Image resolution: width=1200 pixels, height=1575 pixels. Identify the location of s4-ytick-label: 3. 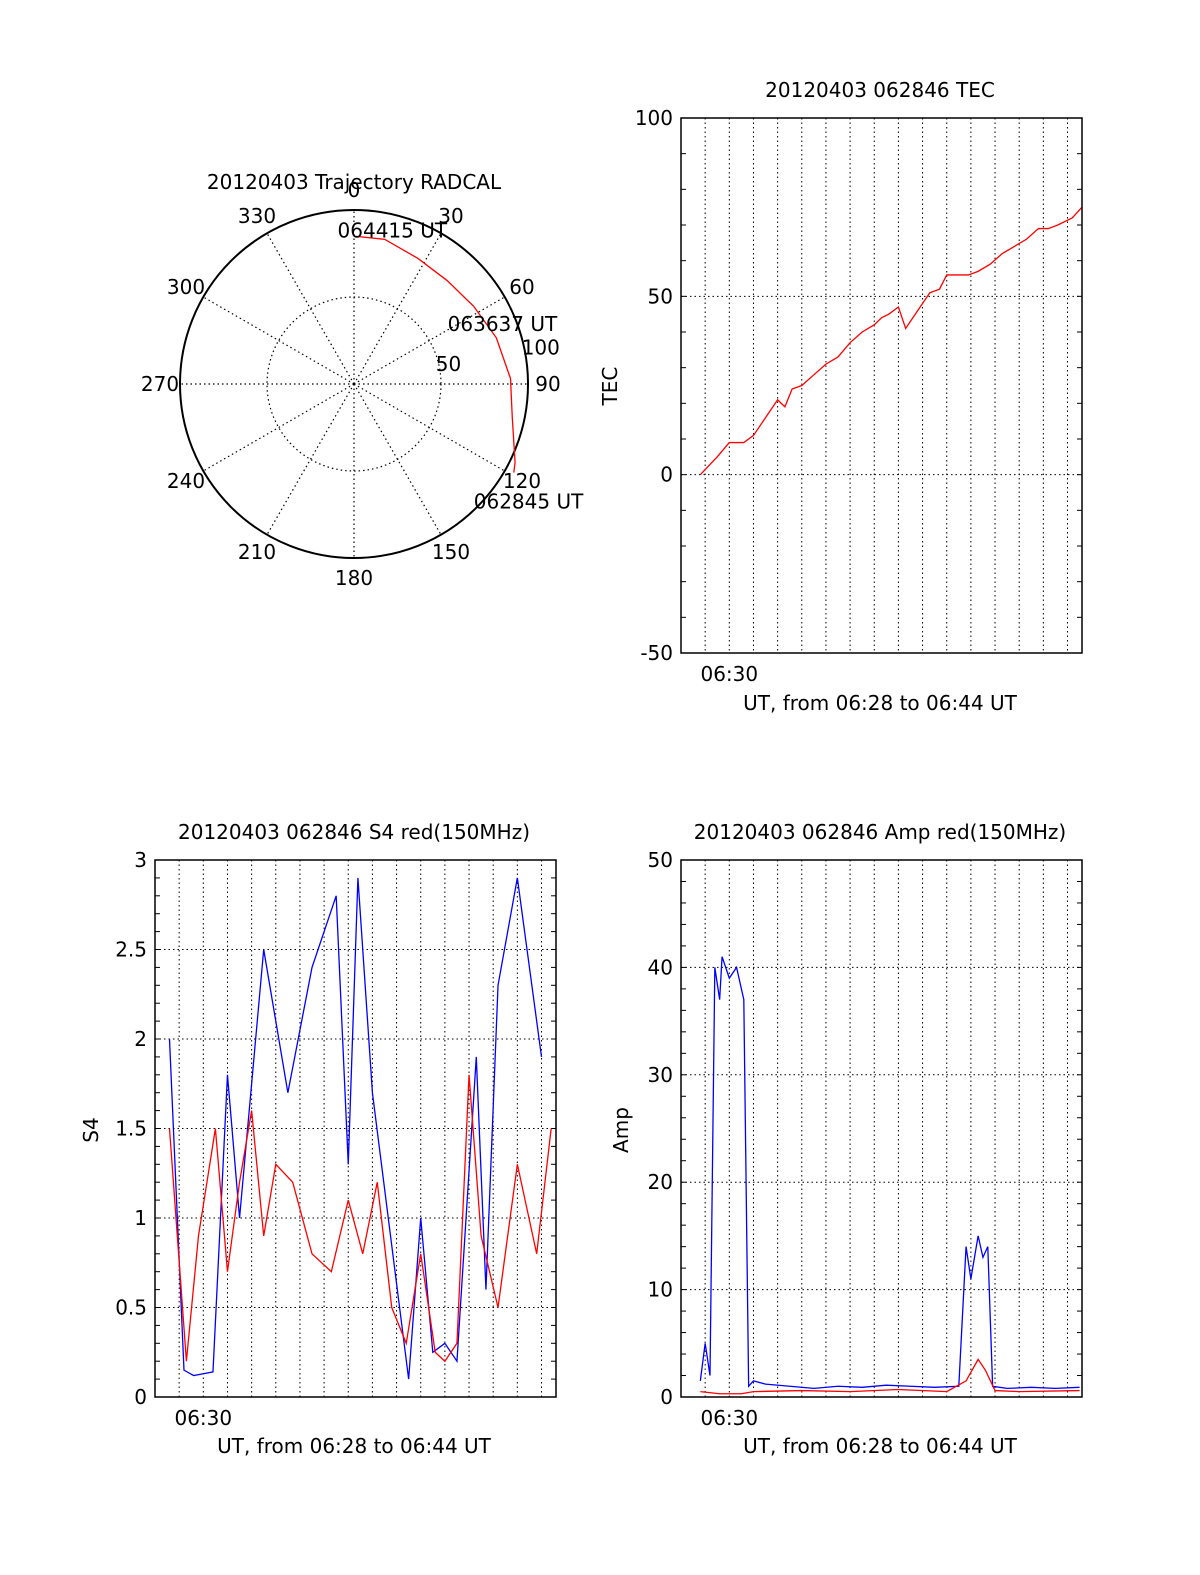
(140, 860).